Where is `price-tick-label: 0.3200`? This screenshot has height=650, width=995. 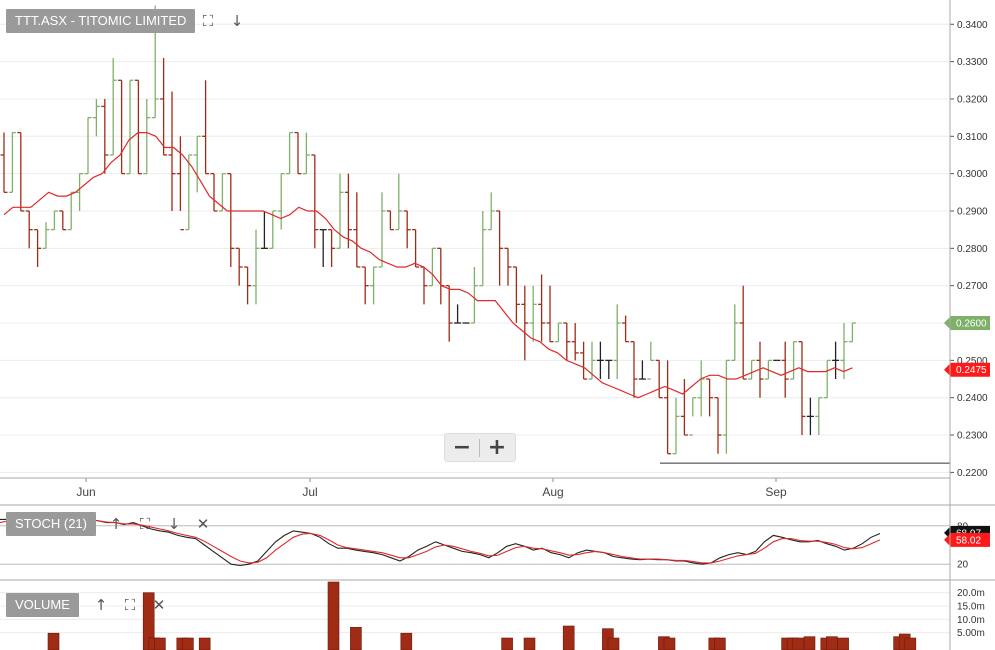
price-tick-label: 0.3200 is located at coordinates (972, 99).